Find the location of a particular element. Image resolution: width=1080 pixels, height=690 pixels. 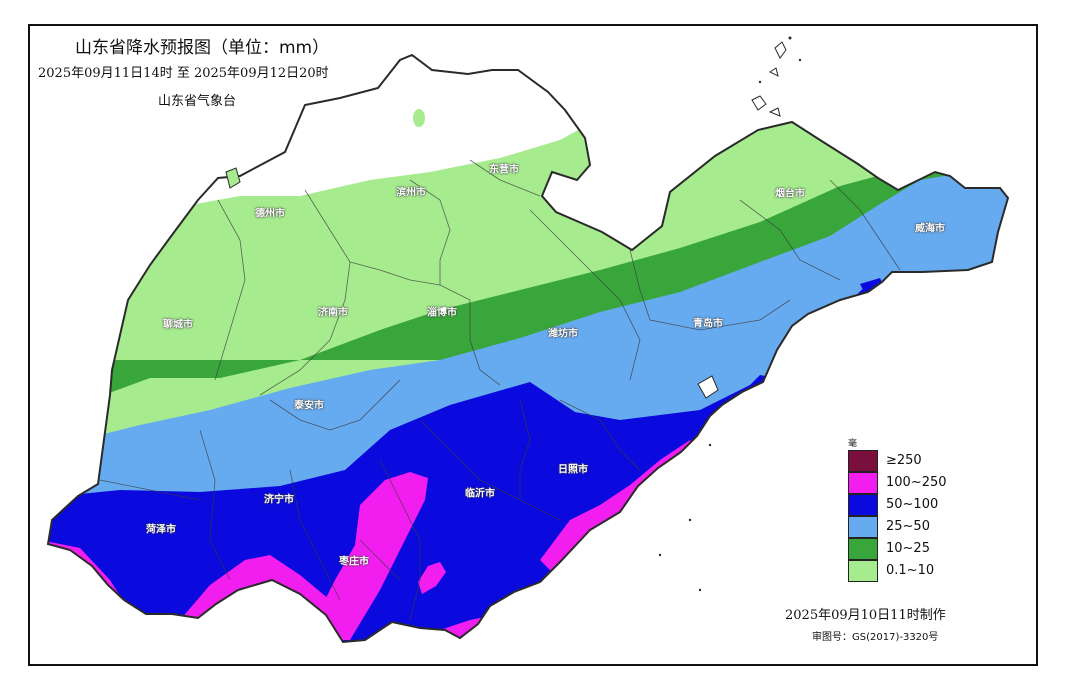

production-time: 2025年09月10日11时制作 is located at coordinates (865, 615).